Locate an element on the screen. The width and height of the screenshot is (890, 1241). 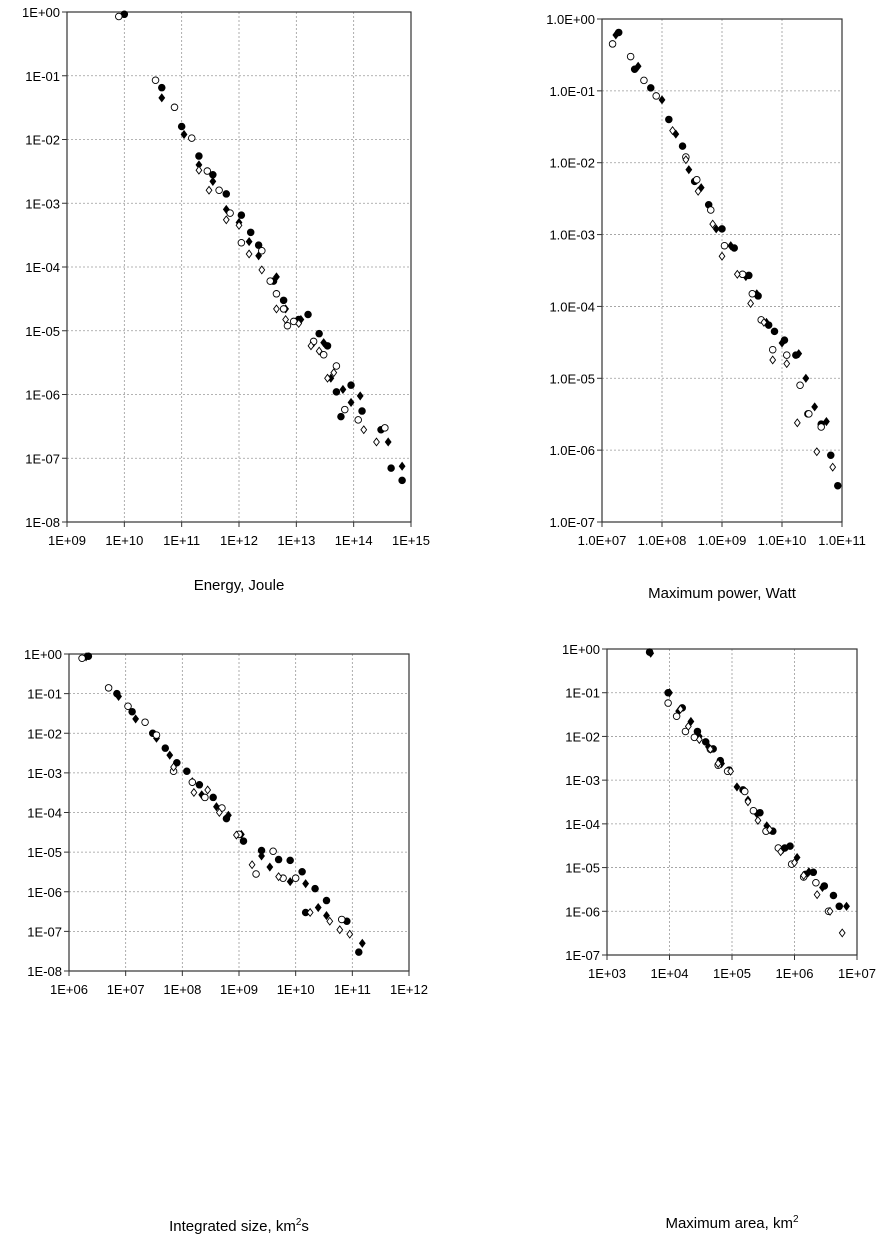
x-tick-label: 1E+05 is located at coordinates (732, 973).